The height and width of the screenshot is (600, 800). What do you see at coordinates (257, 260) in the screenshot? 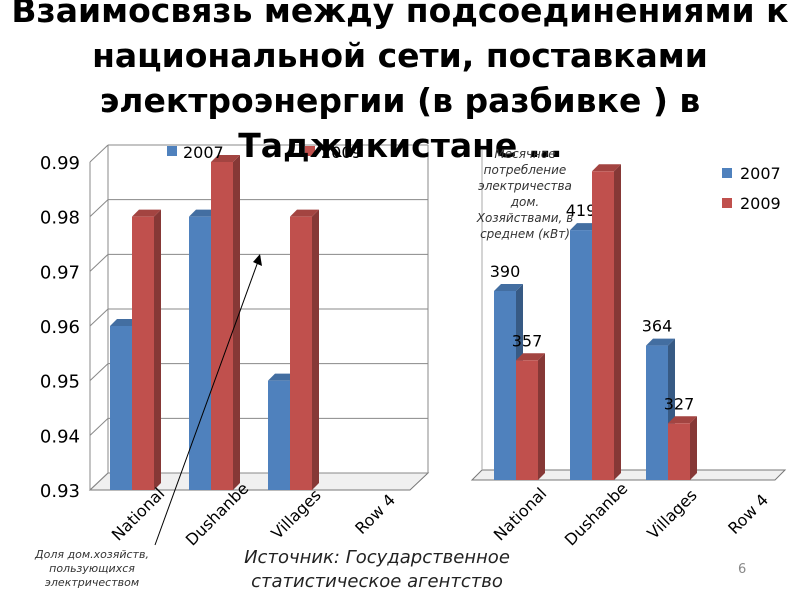
I see `annotation-arrowhead-icon` at bounding box center [257, 260].